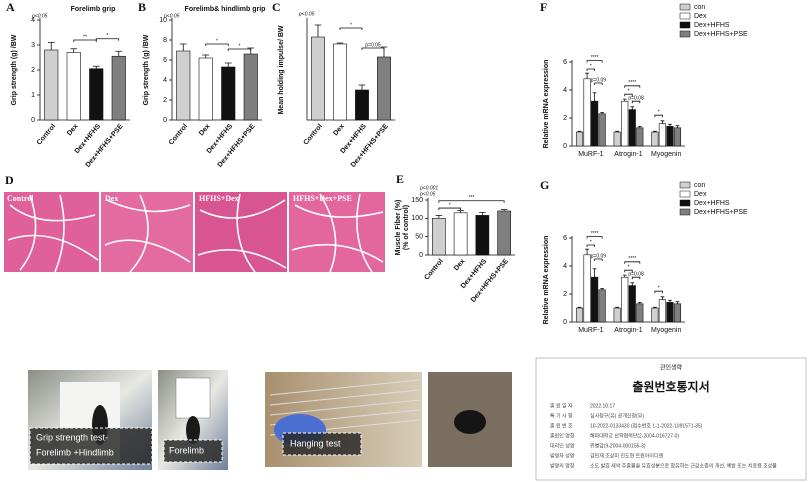 The width and height of the screenshot is (808, 482). I want to click on doc-field: 발명자 성명, so click(562, 455).